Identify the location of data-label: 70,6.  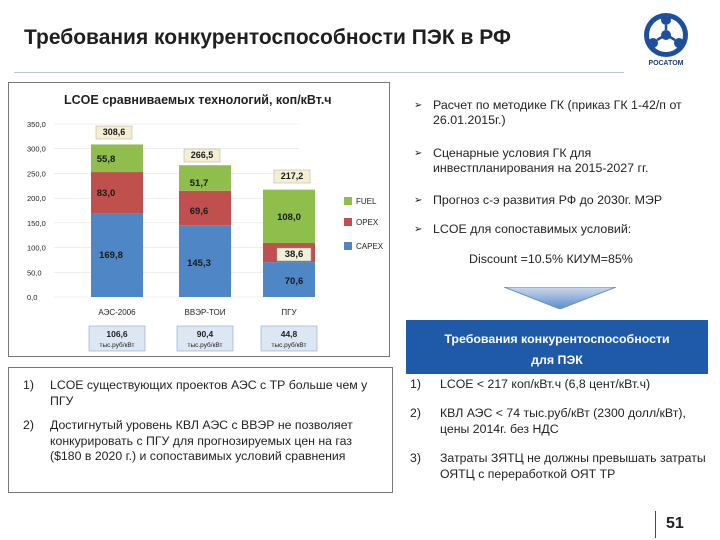
(294, 281).